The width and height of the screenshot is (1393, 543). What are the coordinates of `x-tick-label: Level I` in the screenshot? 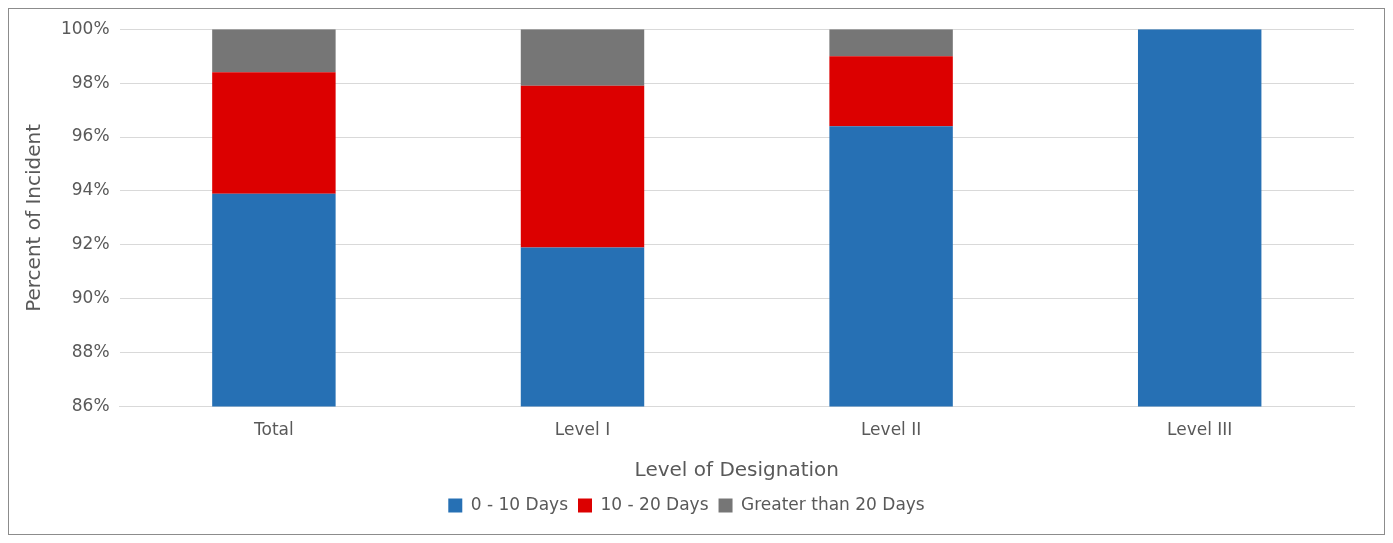 It's located at (582, 429).